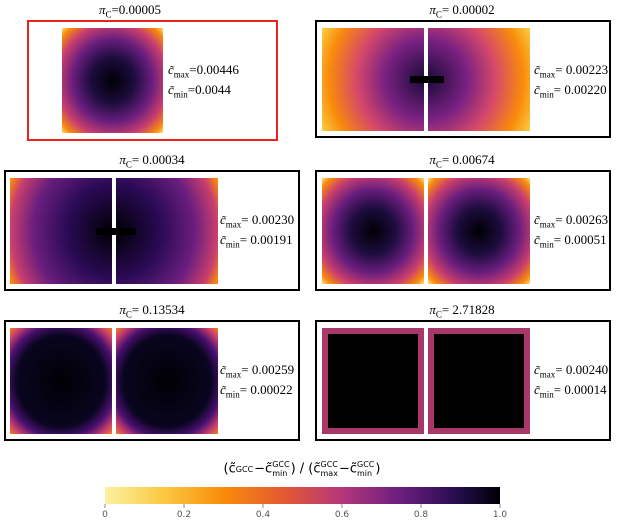 This screenshot has width=621, height=525. Describe the element at coordinates (268, 369) in the screenshot. I see `max-value: = 0.00259` at that location.